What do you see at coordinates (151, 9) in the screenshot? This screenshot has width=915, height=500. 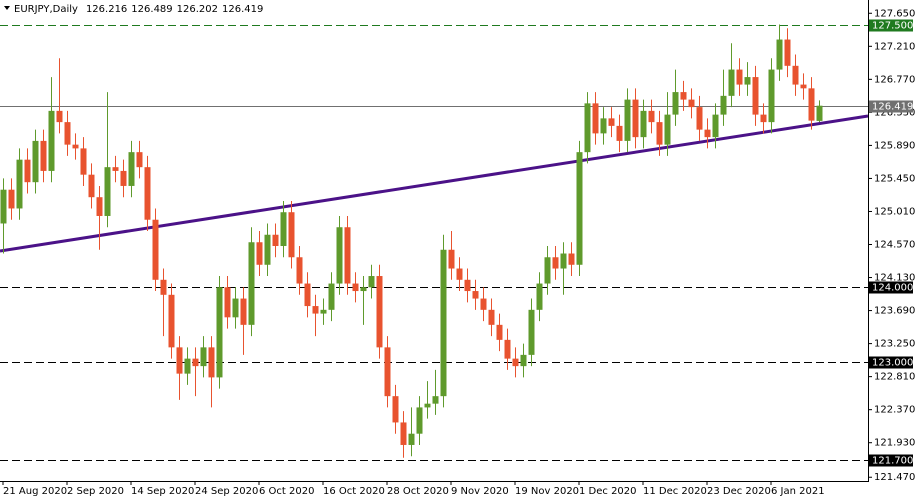 I see `last-high: 126.489` at bounding box center [151, 9].